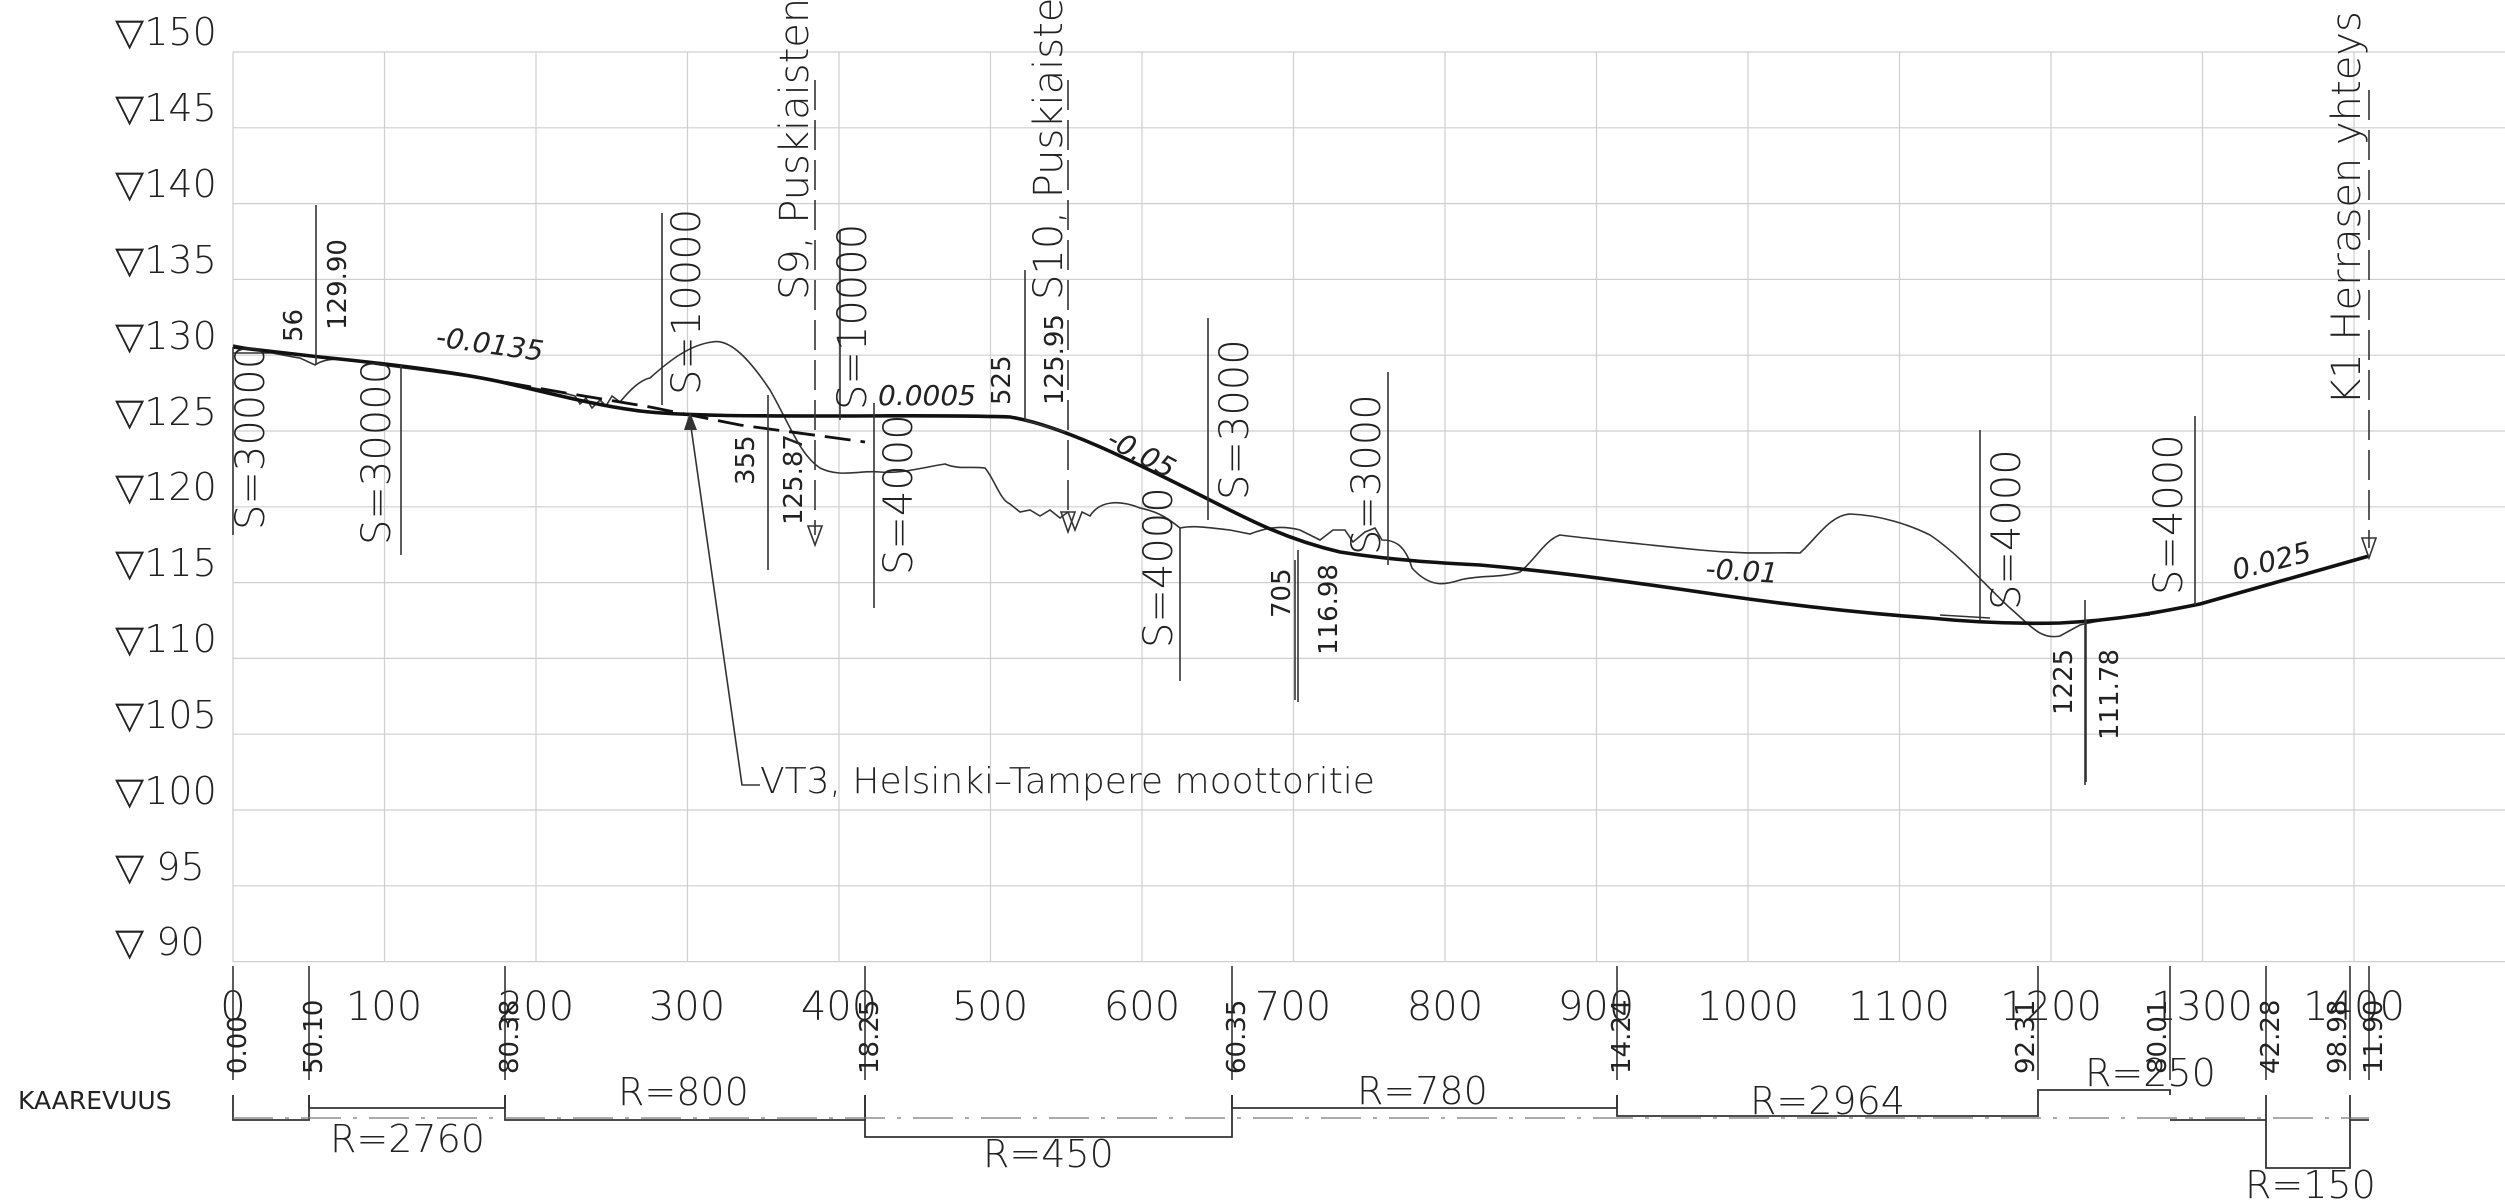  I want to click on distance-label: 1000, so click(1748, 1007).